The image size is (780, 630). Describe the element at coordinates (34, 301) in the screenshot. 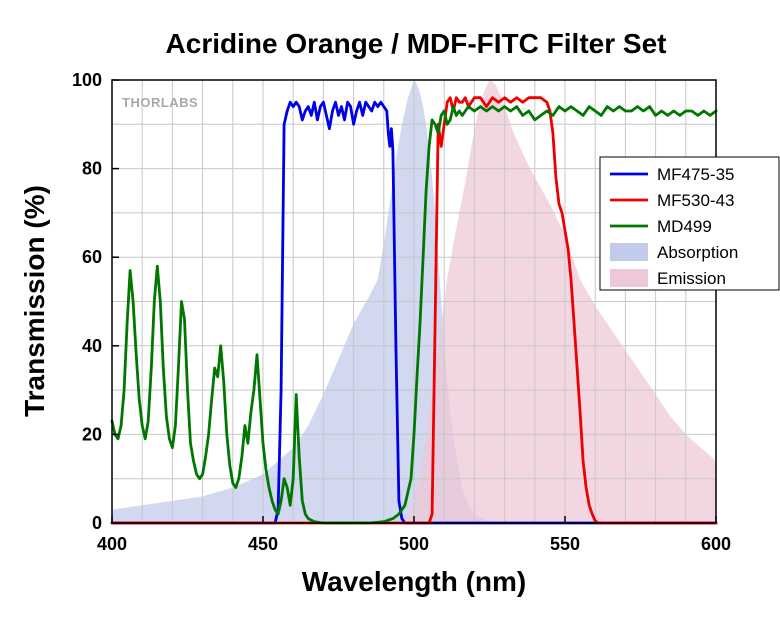

I see `y-axis-label: Transmission (%)` at that location.